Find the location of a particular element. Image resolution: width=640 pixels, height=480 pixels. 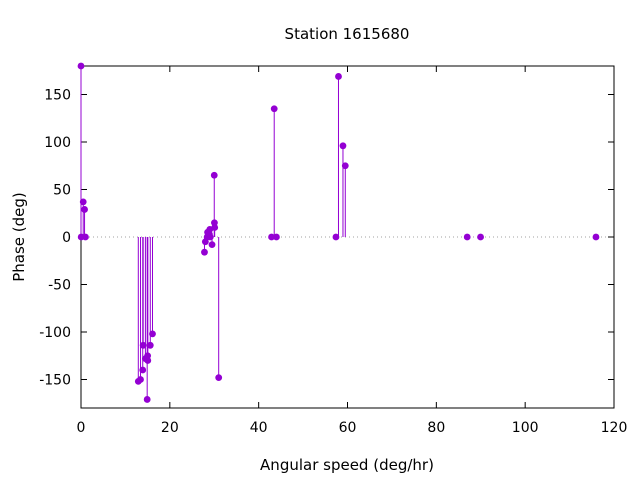

x-tick-label: 60 is located at coordinates (348, 428).